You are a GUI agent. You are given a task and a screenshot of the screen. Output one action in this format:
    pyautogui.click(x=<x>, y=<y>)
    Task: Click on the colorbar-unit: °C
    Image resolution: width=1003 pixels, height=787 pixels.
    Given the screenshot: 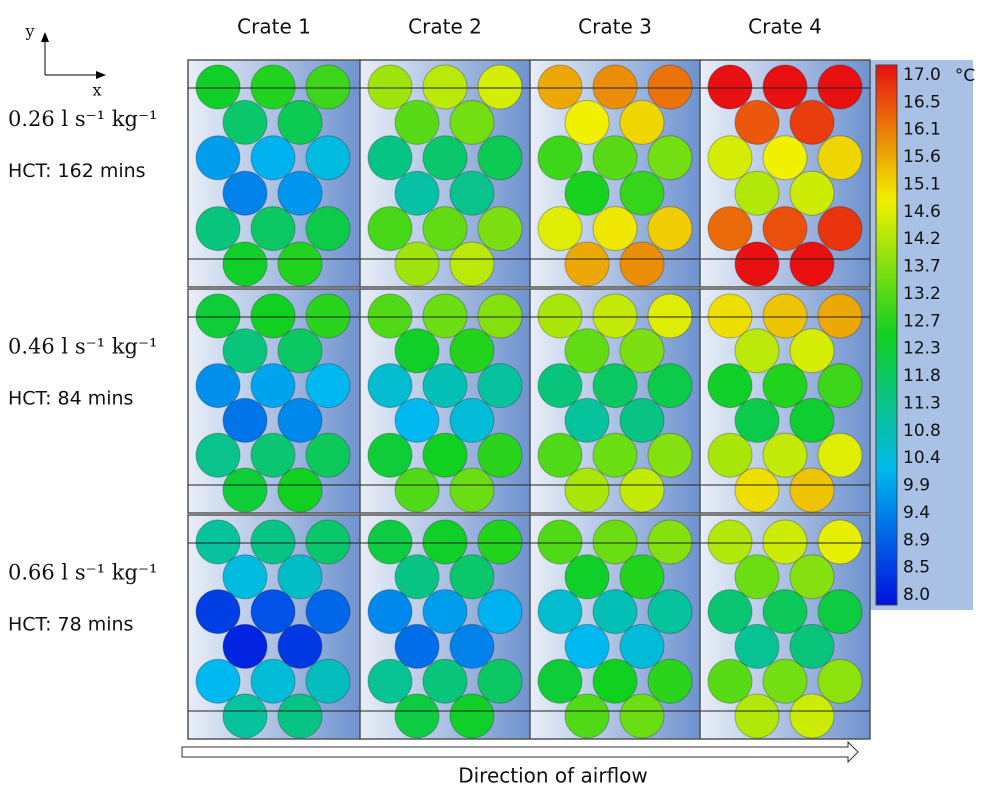 What is the action you would take?
    pyautogui.click(x=965, y=76)
    